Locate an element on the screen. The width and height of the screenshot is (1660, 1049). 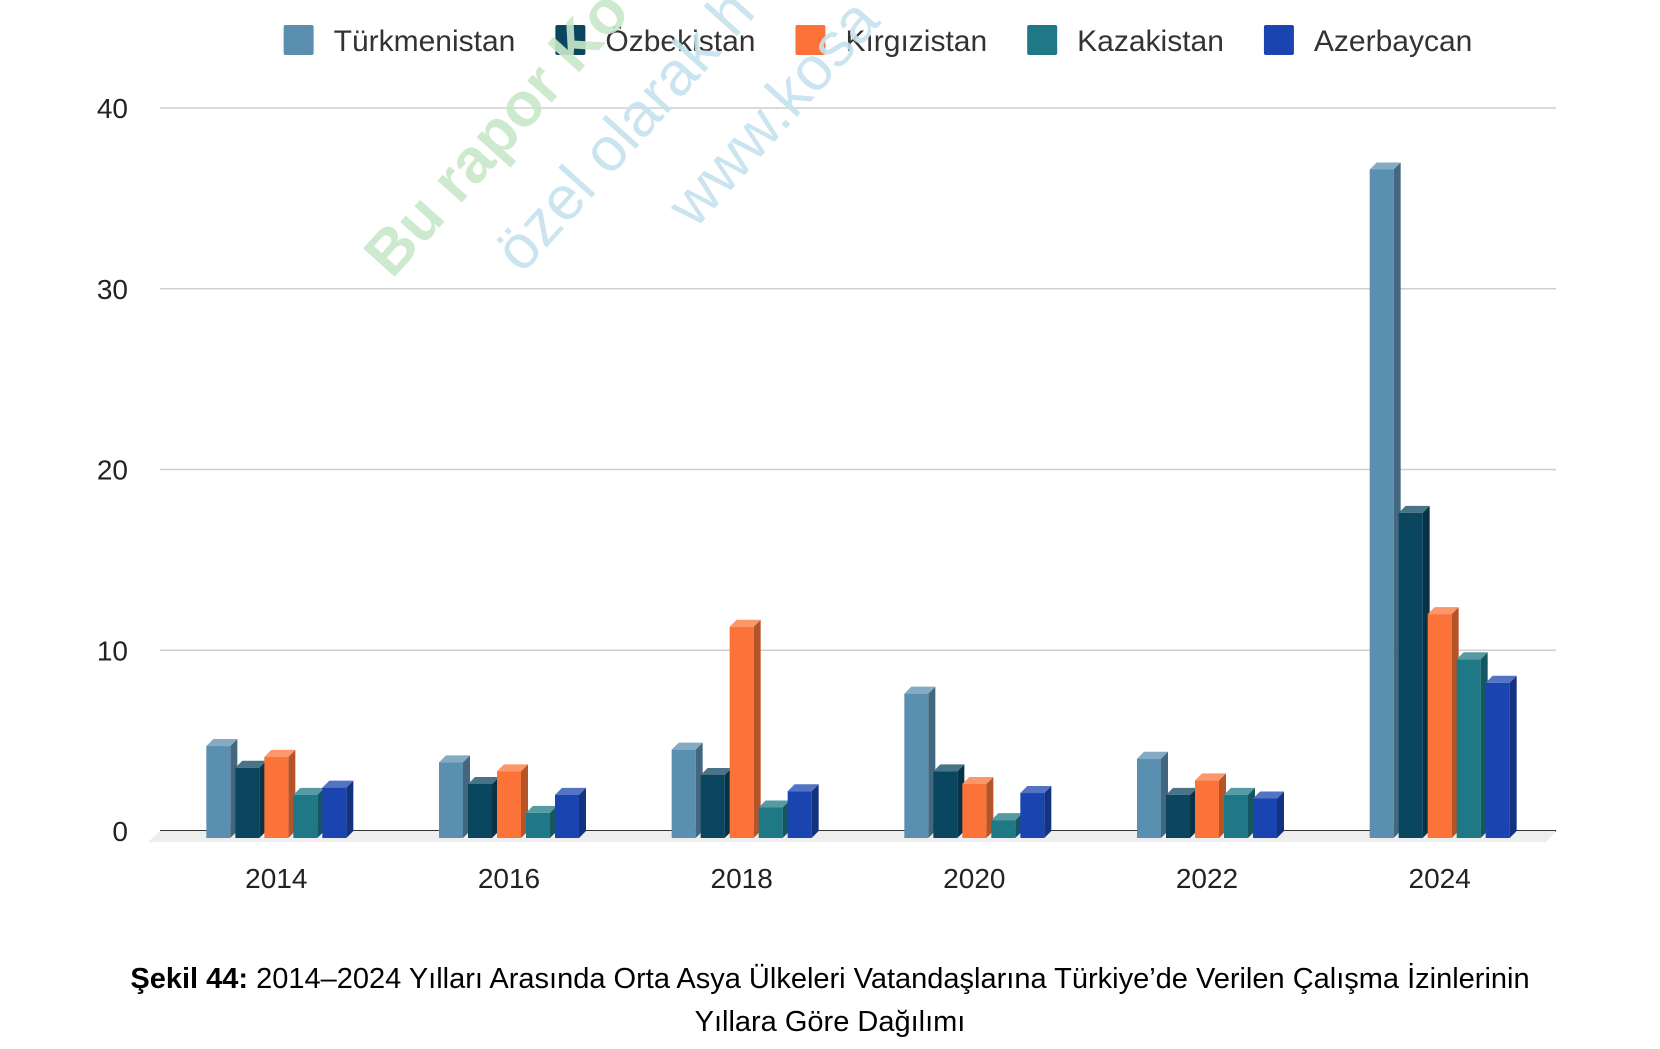
legend-label: Kazakistan is located at coordinates (1150, 41).